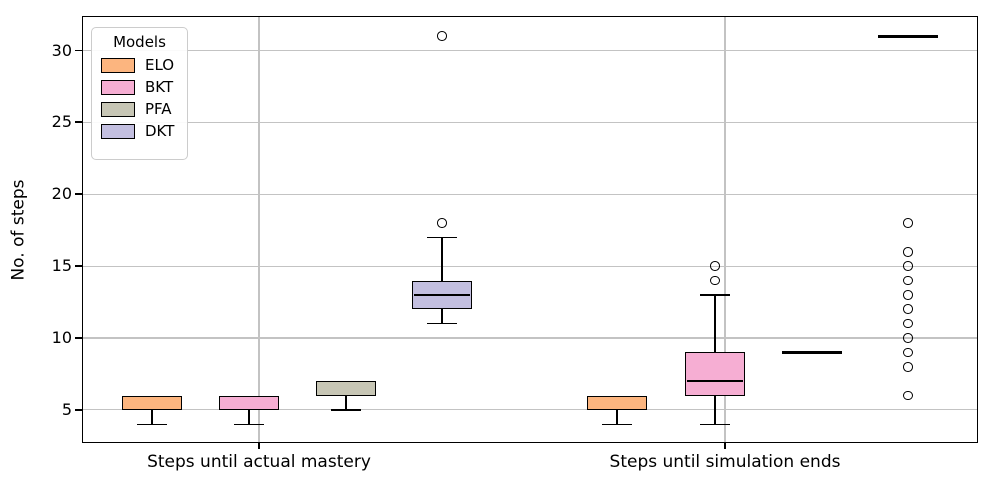 The width and height of the screenshot is (997, 498). Describe the element at coordinates (158, 109) in the screenshot. I see `legend-label: PFA` at that location.